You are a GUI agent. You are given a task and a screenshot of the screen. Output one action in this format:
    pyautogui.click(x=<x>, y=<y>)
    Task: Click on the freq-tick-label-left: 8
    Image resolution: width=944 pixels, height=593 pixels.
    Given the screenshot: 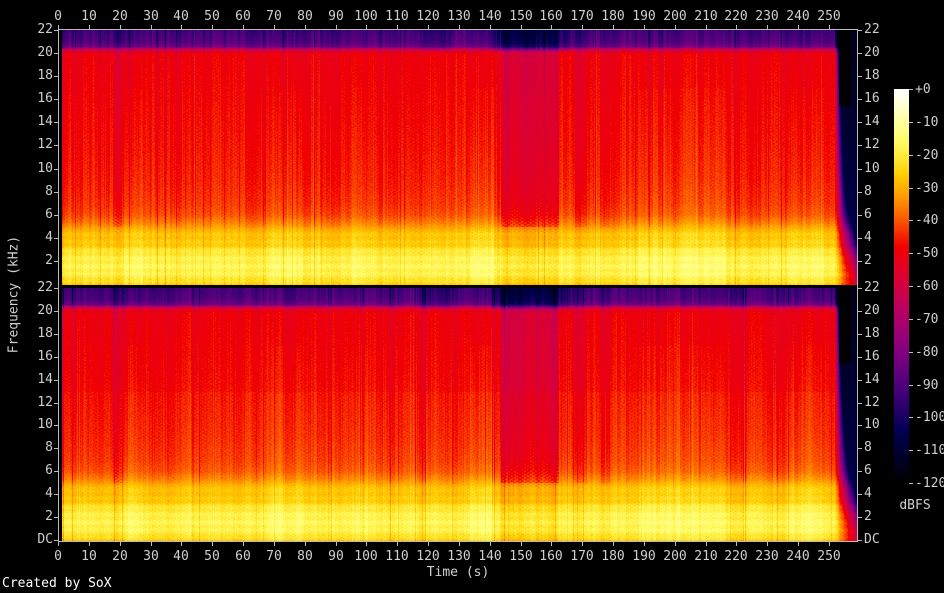 What is the action you would take?
    pyautogui.click(x=49, y=191)
    